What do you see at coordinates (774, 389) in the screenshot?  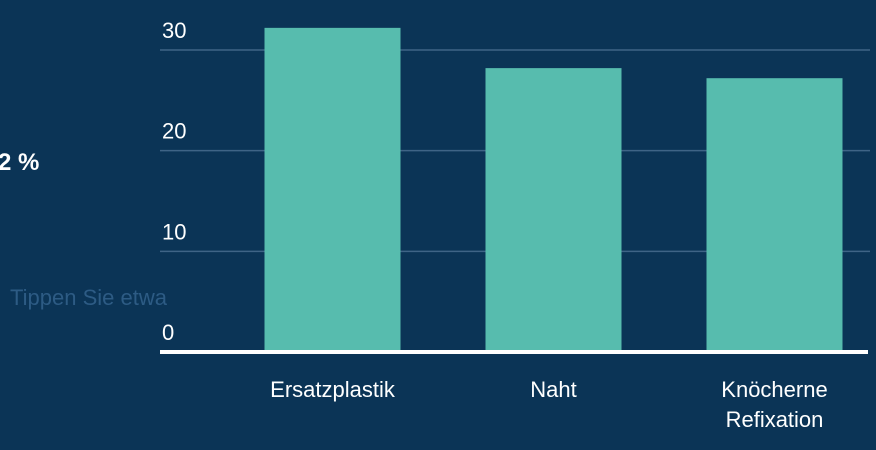 I see `label-line: Knöcherne` at bounding box center [774, 389].